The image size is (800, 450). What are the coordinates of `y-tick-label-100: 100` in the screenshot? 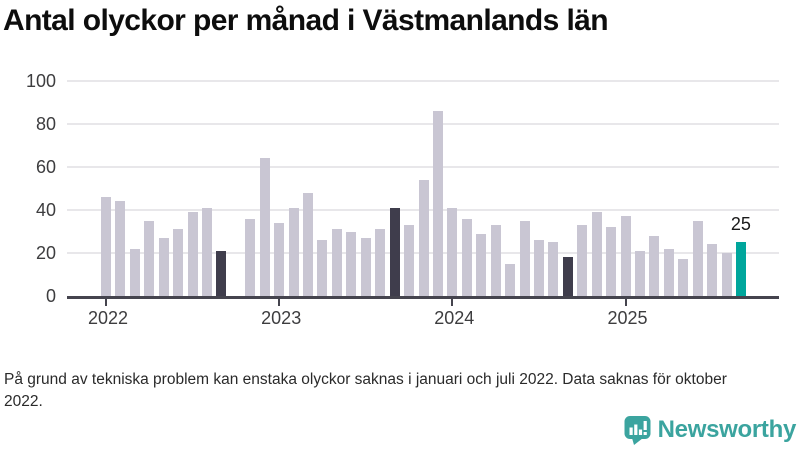 It's located at (40, 81).